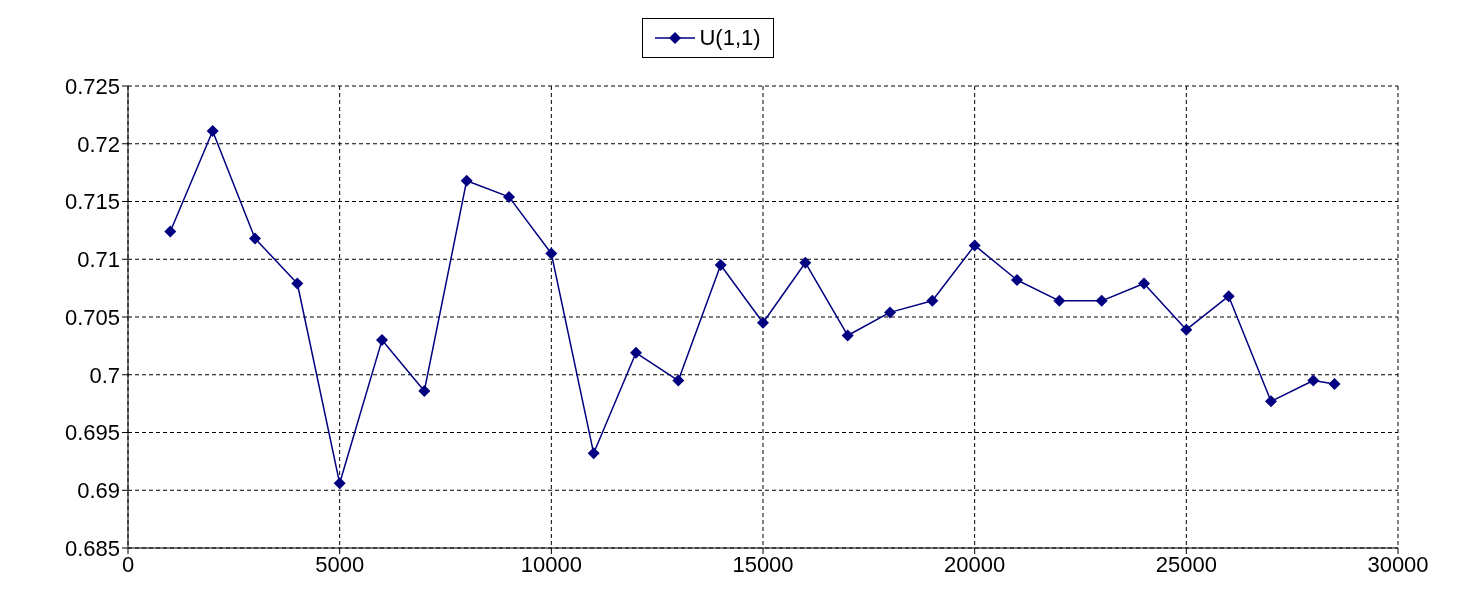 The image size is (1463, 612). I want to click on y-tick-label: 0.685, so click(92, 548).